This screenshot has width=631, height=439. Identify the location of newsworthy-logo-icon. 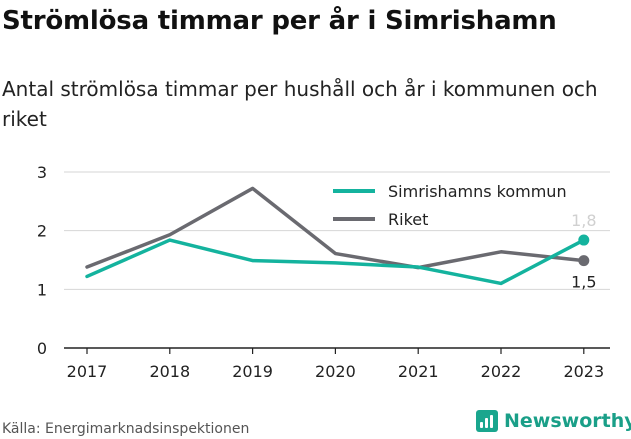
(487, 421).